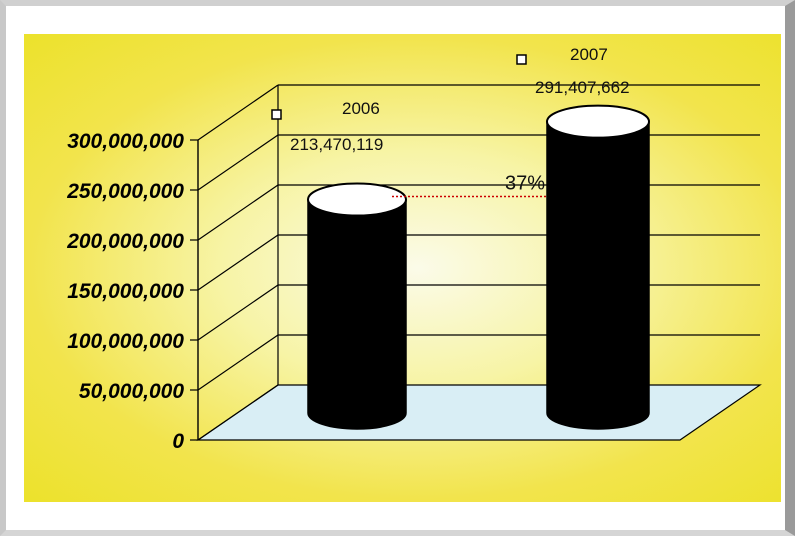 Image resolution: width=795 pixels, height=536 pixels. I want to click on y-tick-label: 100,000,000, so click(125, 341).